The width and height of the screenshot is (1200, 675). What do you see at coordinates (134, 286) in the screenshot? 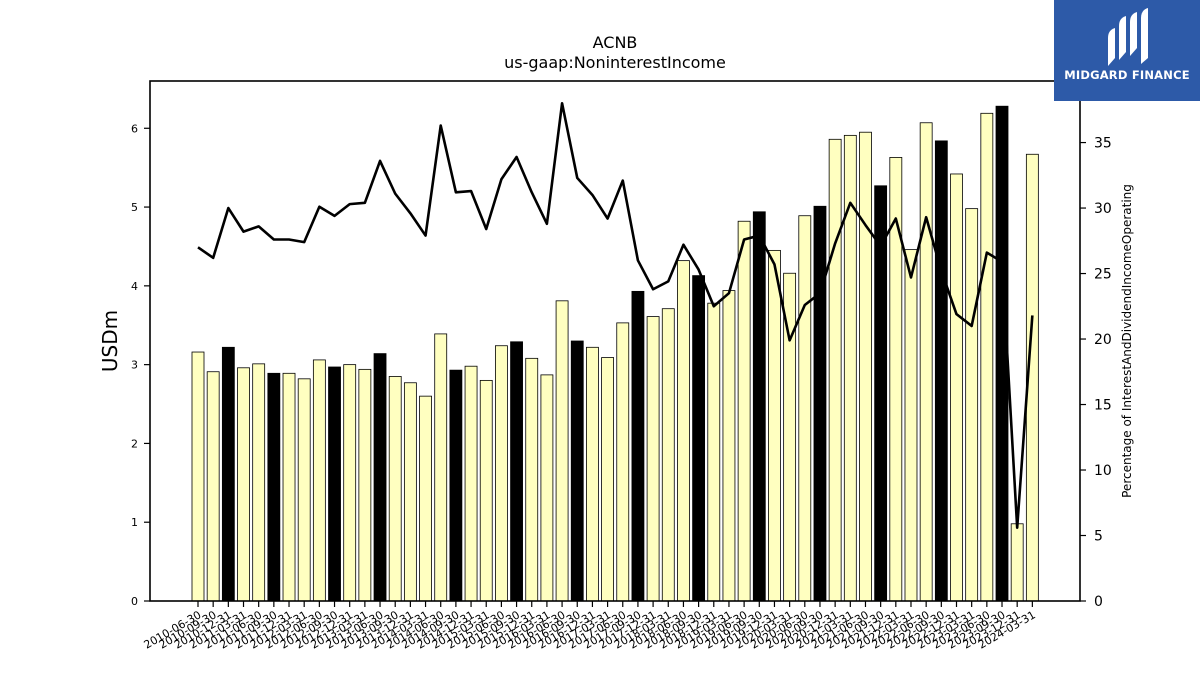
I see `y-tick-label: 4` at bounding box center [134, 286].